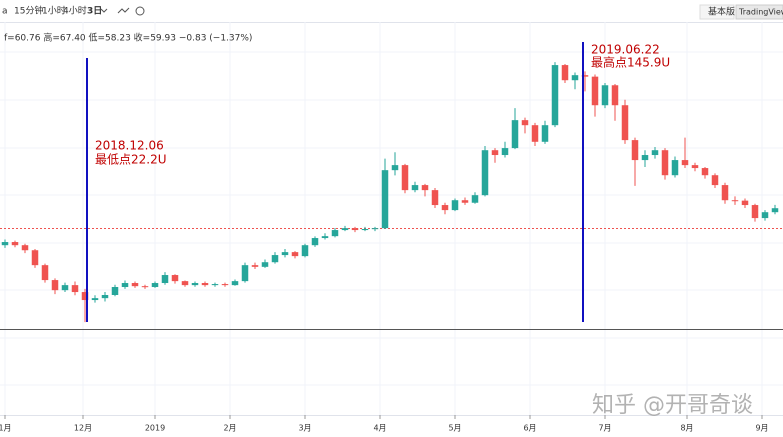 The height and width of the screenshot is (437, 783). Describe the element at coordinates (304, 428) in the screenshot. I see `x-tick-label: 3月` at that location.